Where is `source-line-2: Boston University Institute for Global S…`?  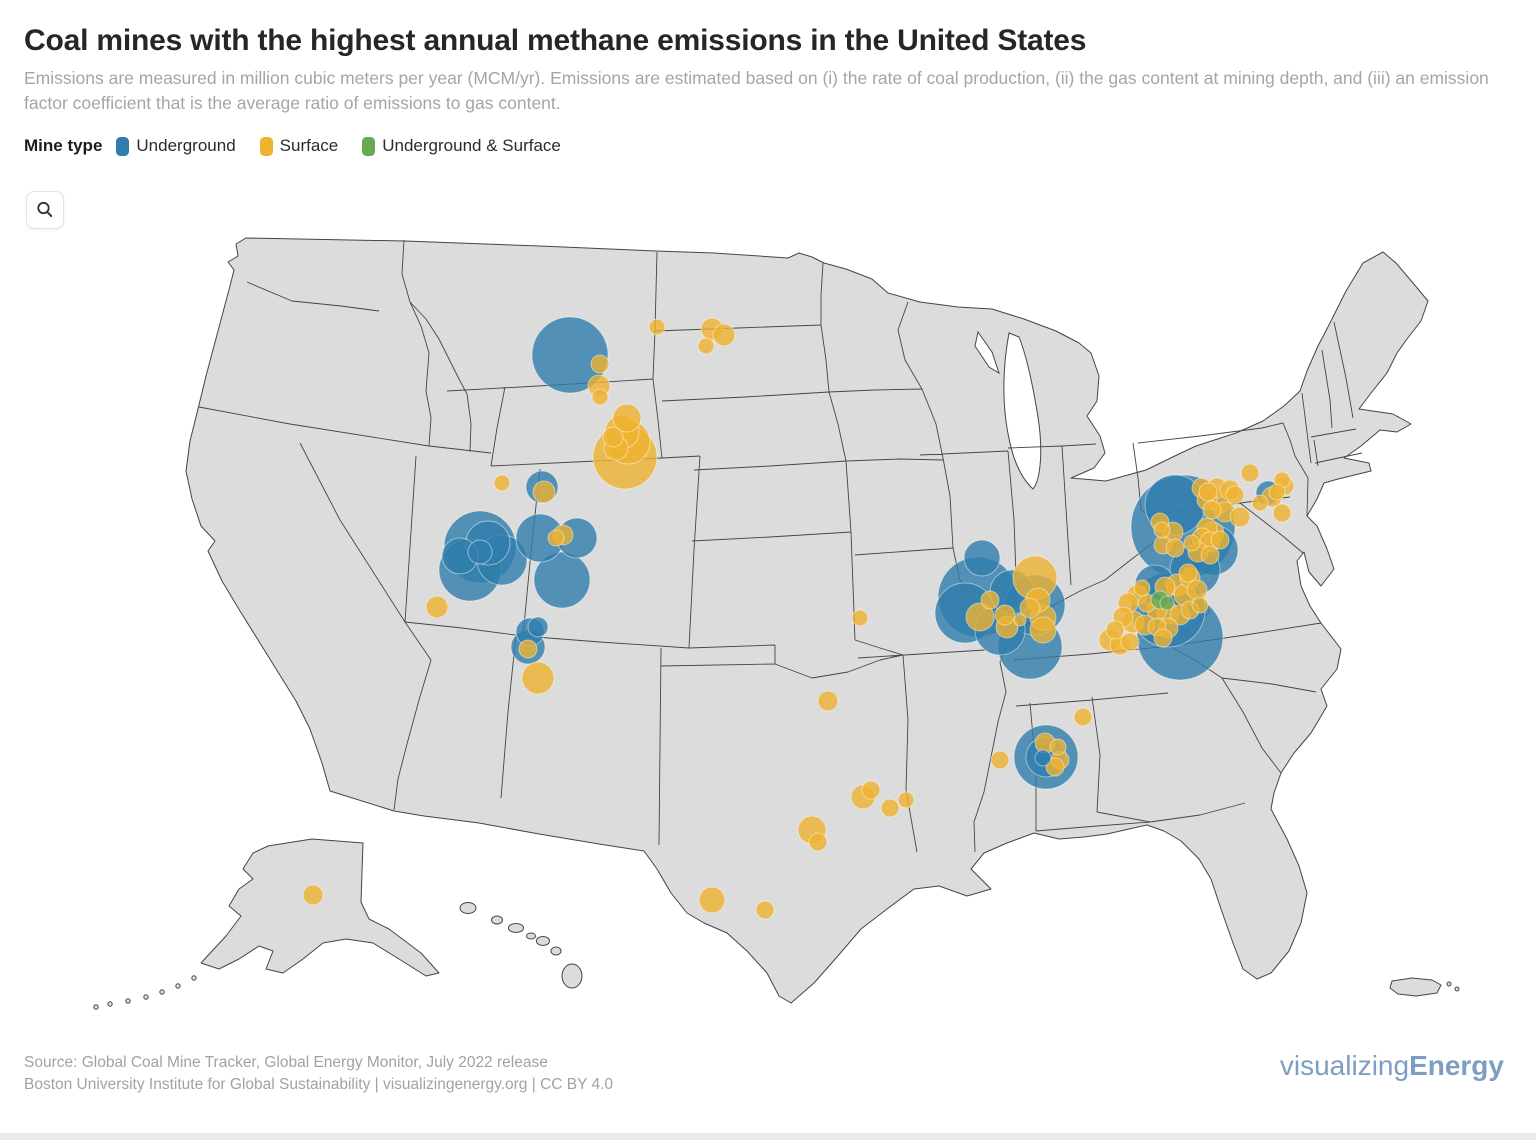
source-line-2: Boston University Institute for Global S… is located at coordinates (319, 1085).